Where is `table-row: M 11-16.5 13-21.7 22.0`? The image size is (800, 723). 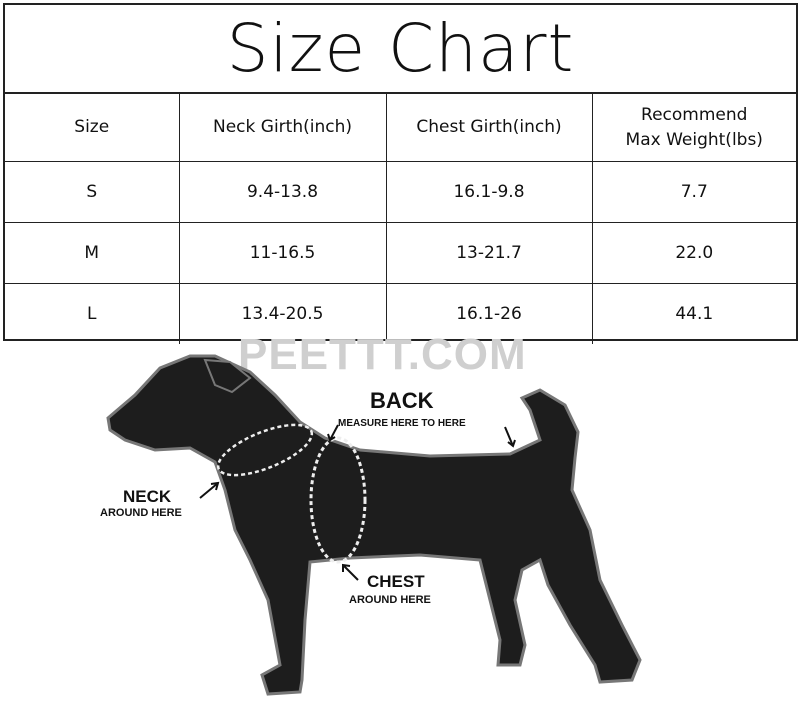
table-row: M 11-16.5 13-21.7 22.0 is located at coordinates (400, 253).